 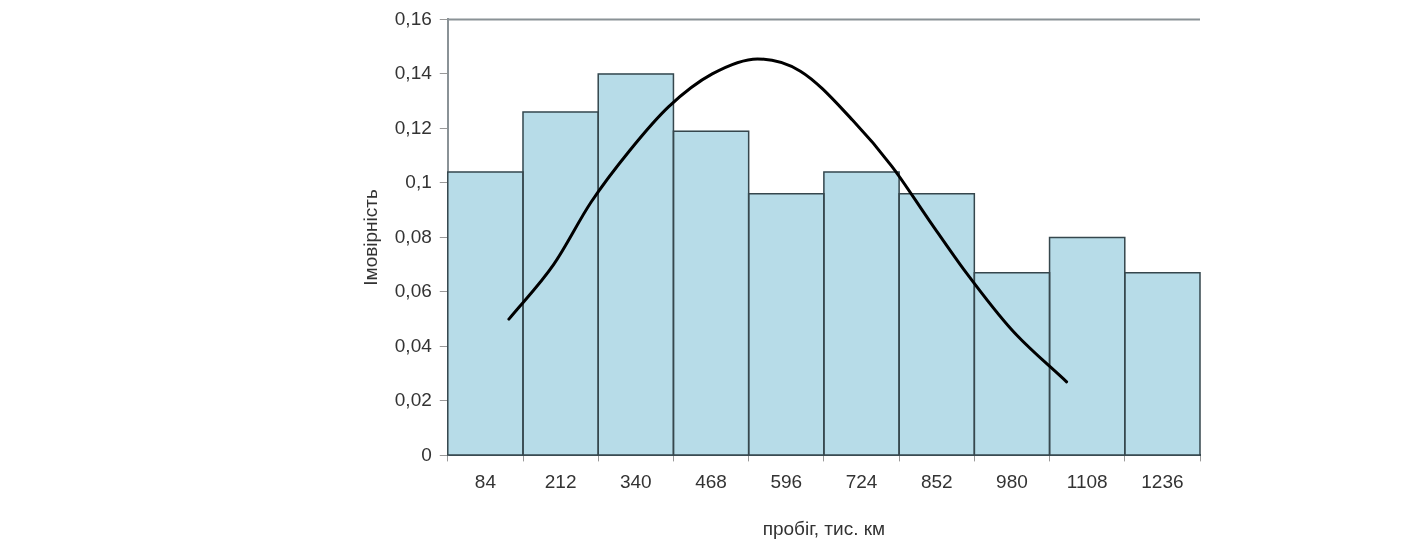 I want to click on y-tick-label: 0,12, so click(x=413, y=127).